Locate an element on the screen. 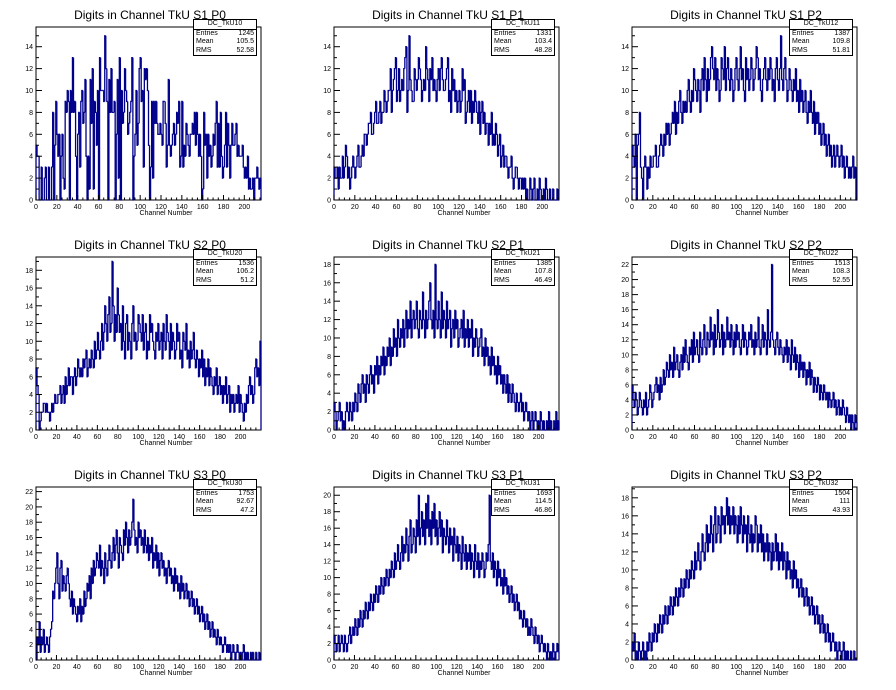  histogram-plot: 0 20 40 60 80 100 120 140 160 180 200 0 2 4 6 8 10 12 14 is located at coordinates (739, 118).